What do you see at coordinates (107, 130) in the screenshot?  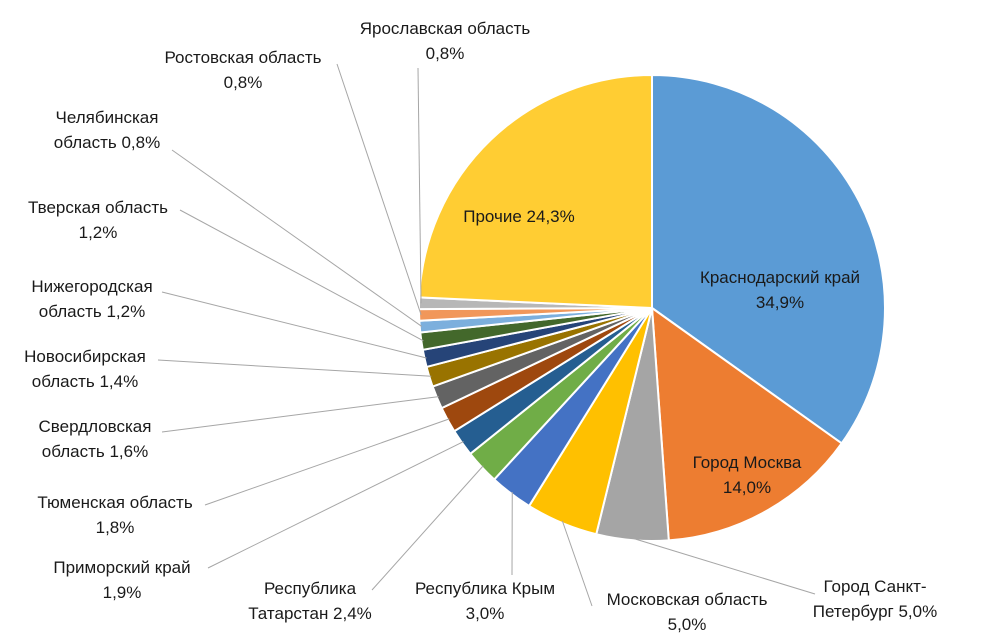 I see `data-label: Челябинская область 0,8%` at bounding box center [107, 130].